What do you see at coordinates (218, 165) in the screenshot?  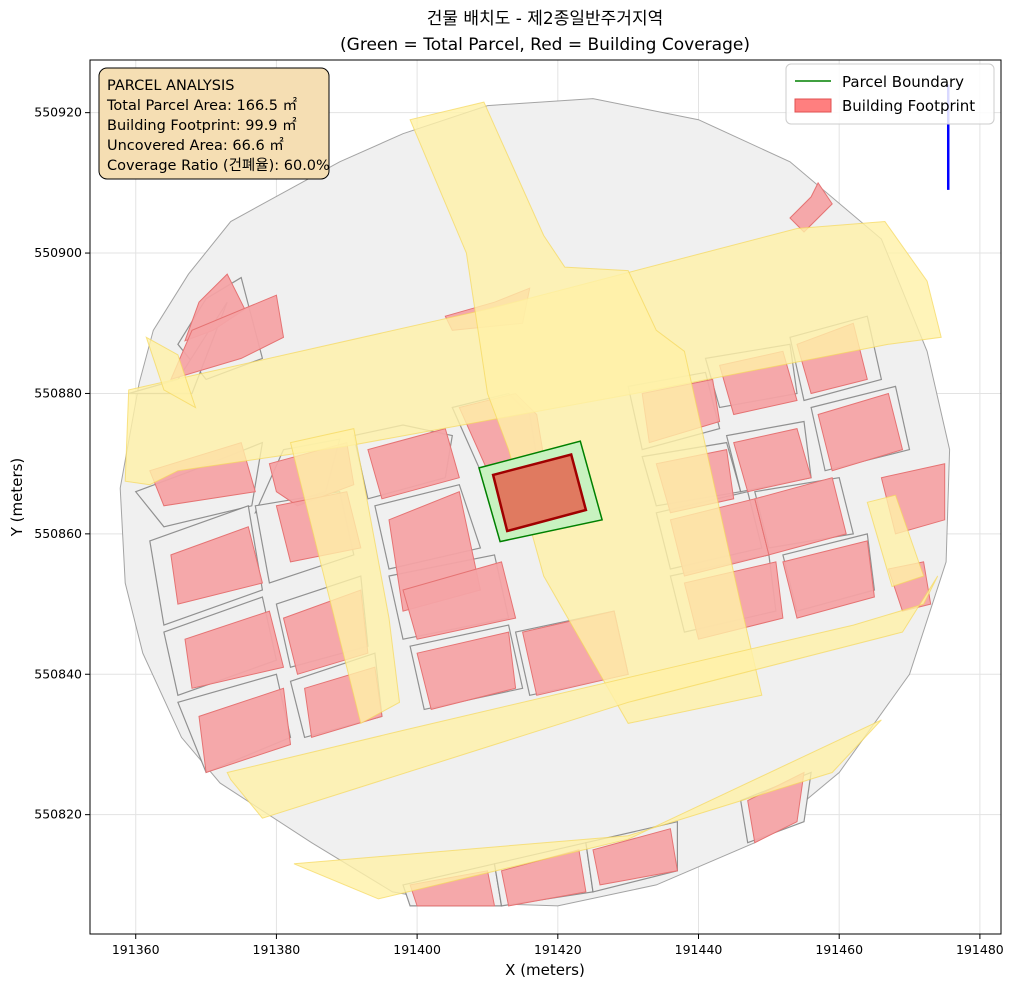 I see `info-box-line: Coverage Ratio (건폐율): 60.0%` at bounding box center [218, 165].